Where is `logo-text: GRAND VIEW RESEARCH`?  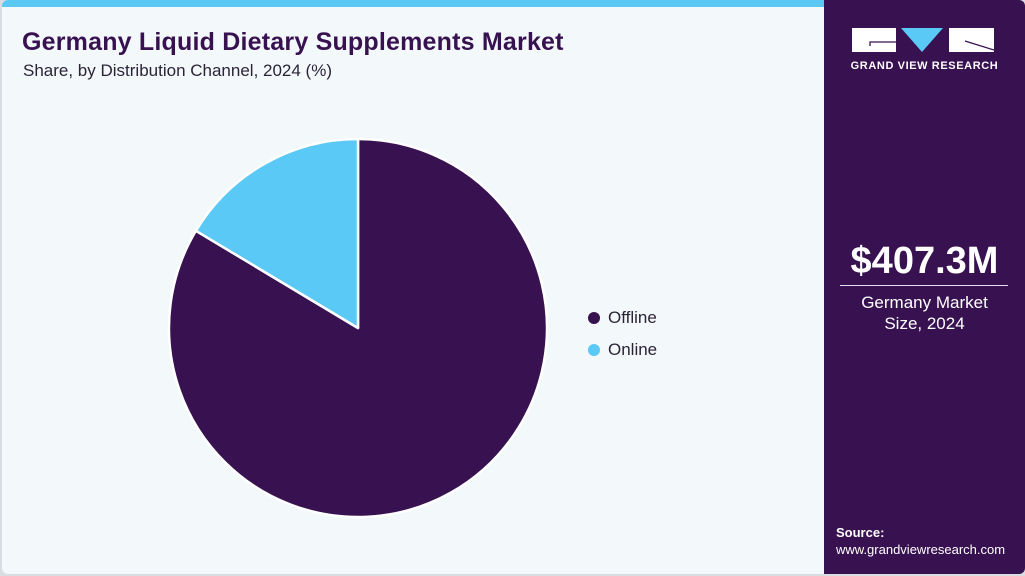 logo-text: GRAND VIEW RESEARCH is located at coordinates (924, 66).